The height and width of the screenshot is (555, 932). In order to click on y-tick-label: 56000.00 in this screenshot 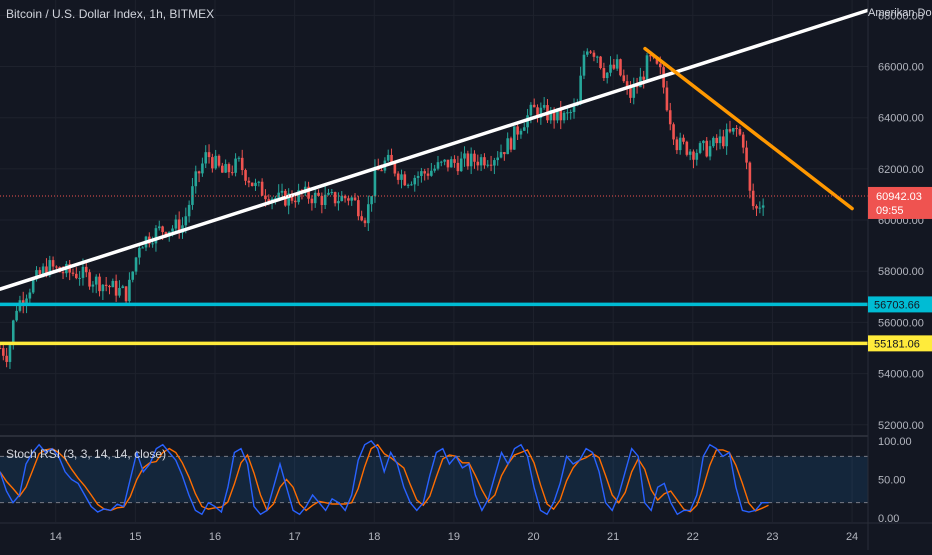, I will do `click(901, 323)`.